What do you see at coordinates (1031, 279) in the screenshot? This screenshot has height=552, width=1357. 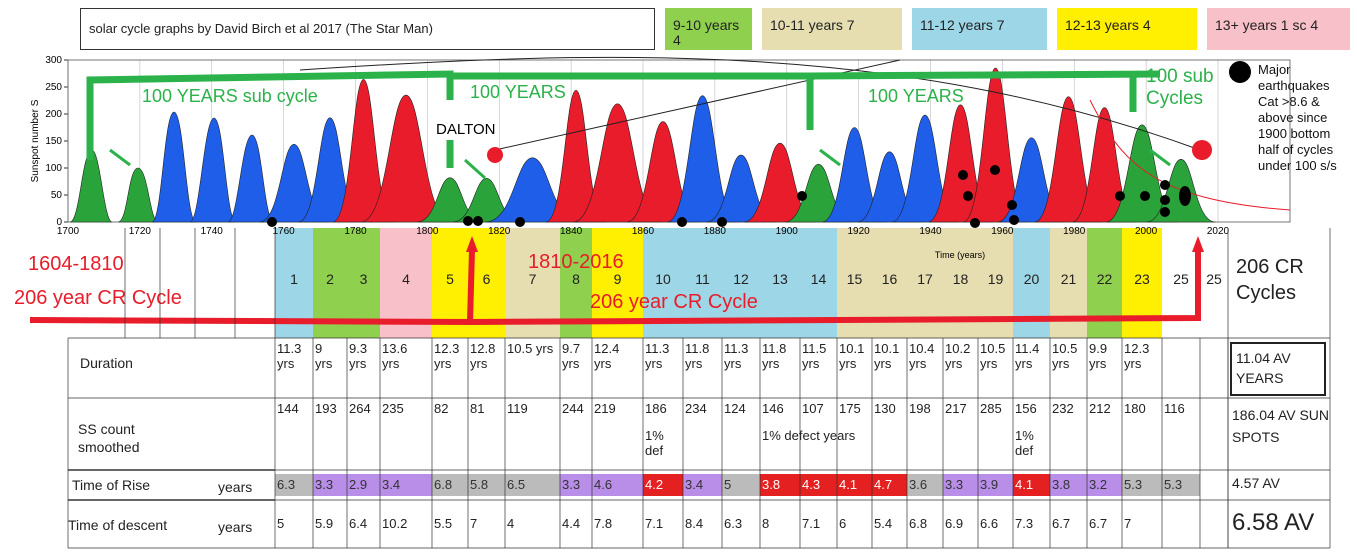 I see `cycle-number: 20` at bounding box center [1031, 279].